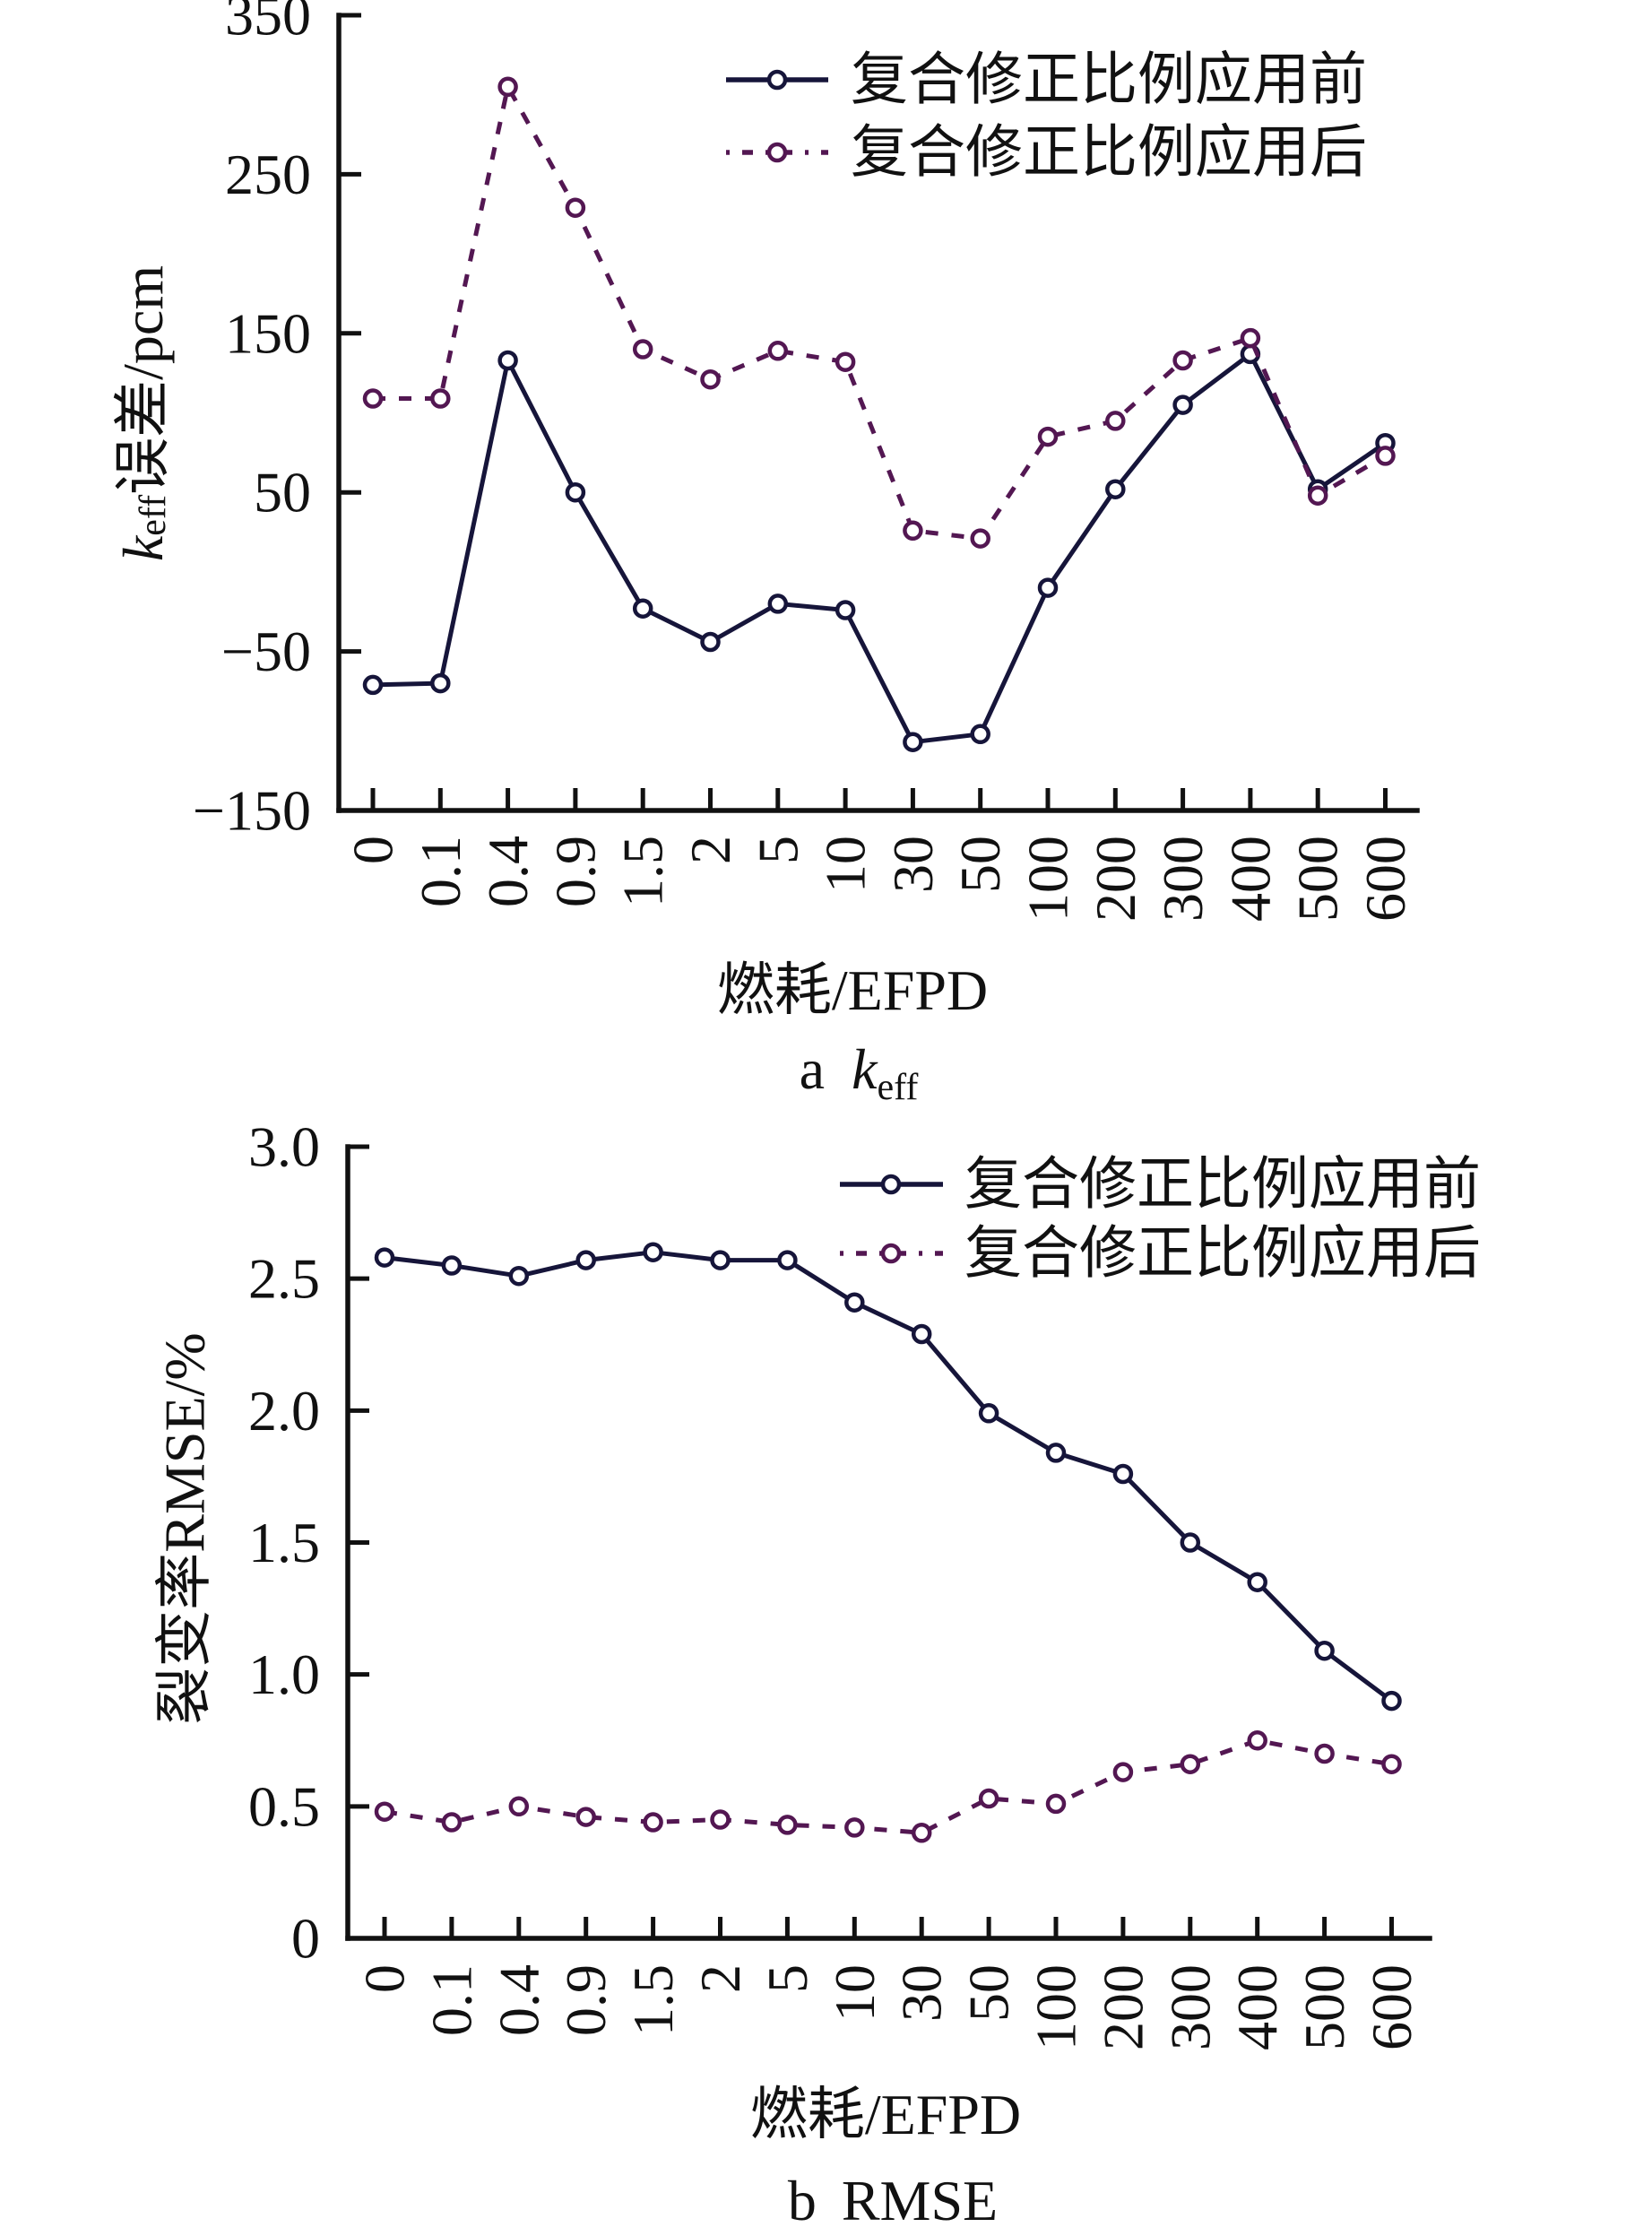 Image resolution: width=1652 pixels, height=2236 pixels. What do you see at coordinates (519, 1276) in the screenshot?
I see `data-point-before-0.4` at bounding box center [519, 1276].